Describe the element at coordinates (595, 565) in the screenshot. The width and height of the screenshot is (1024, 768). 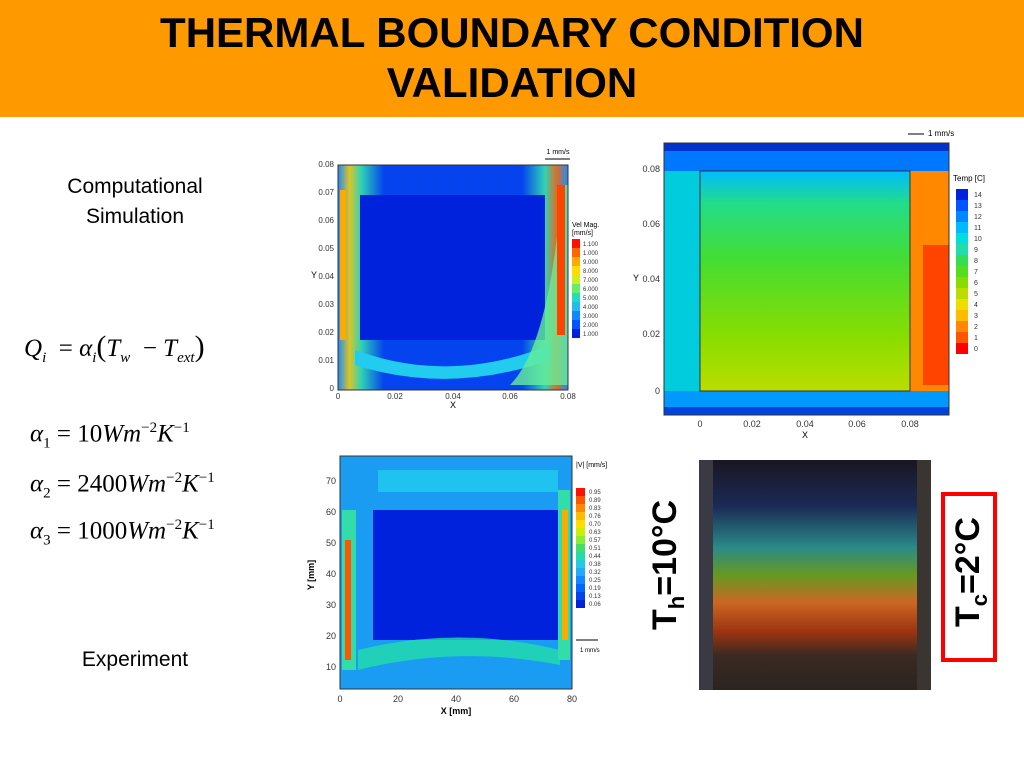
I see `legend-value: 0.38` at that location.